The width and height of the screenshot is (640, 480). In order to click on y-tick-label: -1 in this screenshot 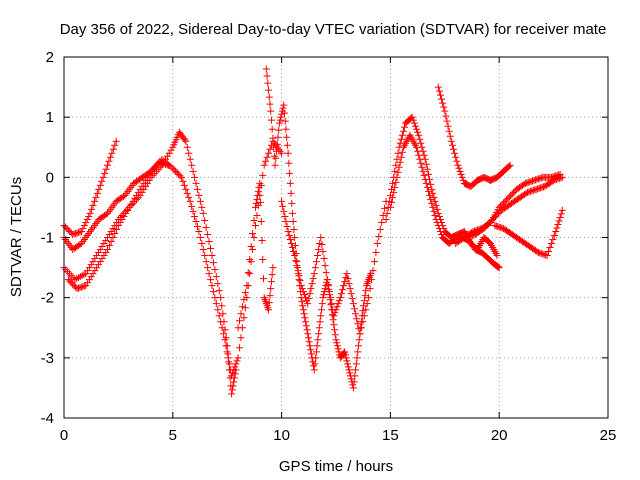, I will do `click(47, 238)`.